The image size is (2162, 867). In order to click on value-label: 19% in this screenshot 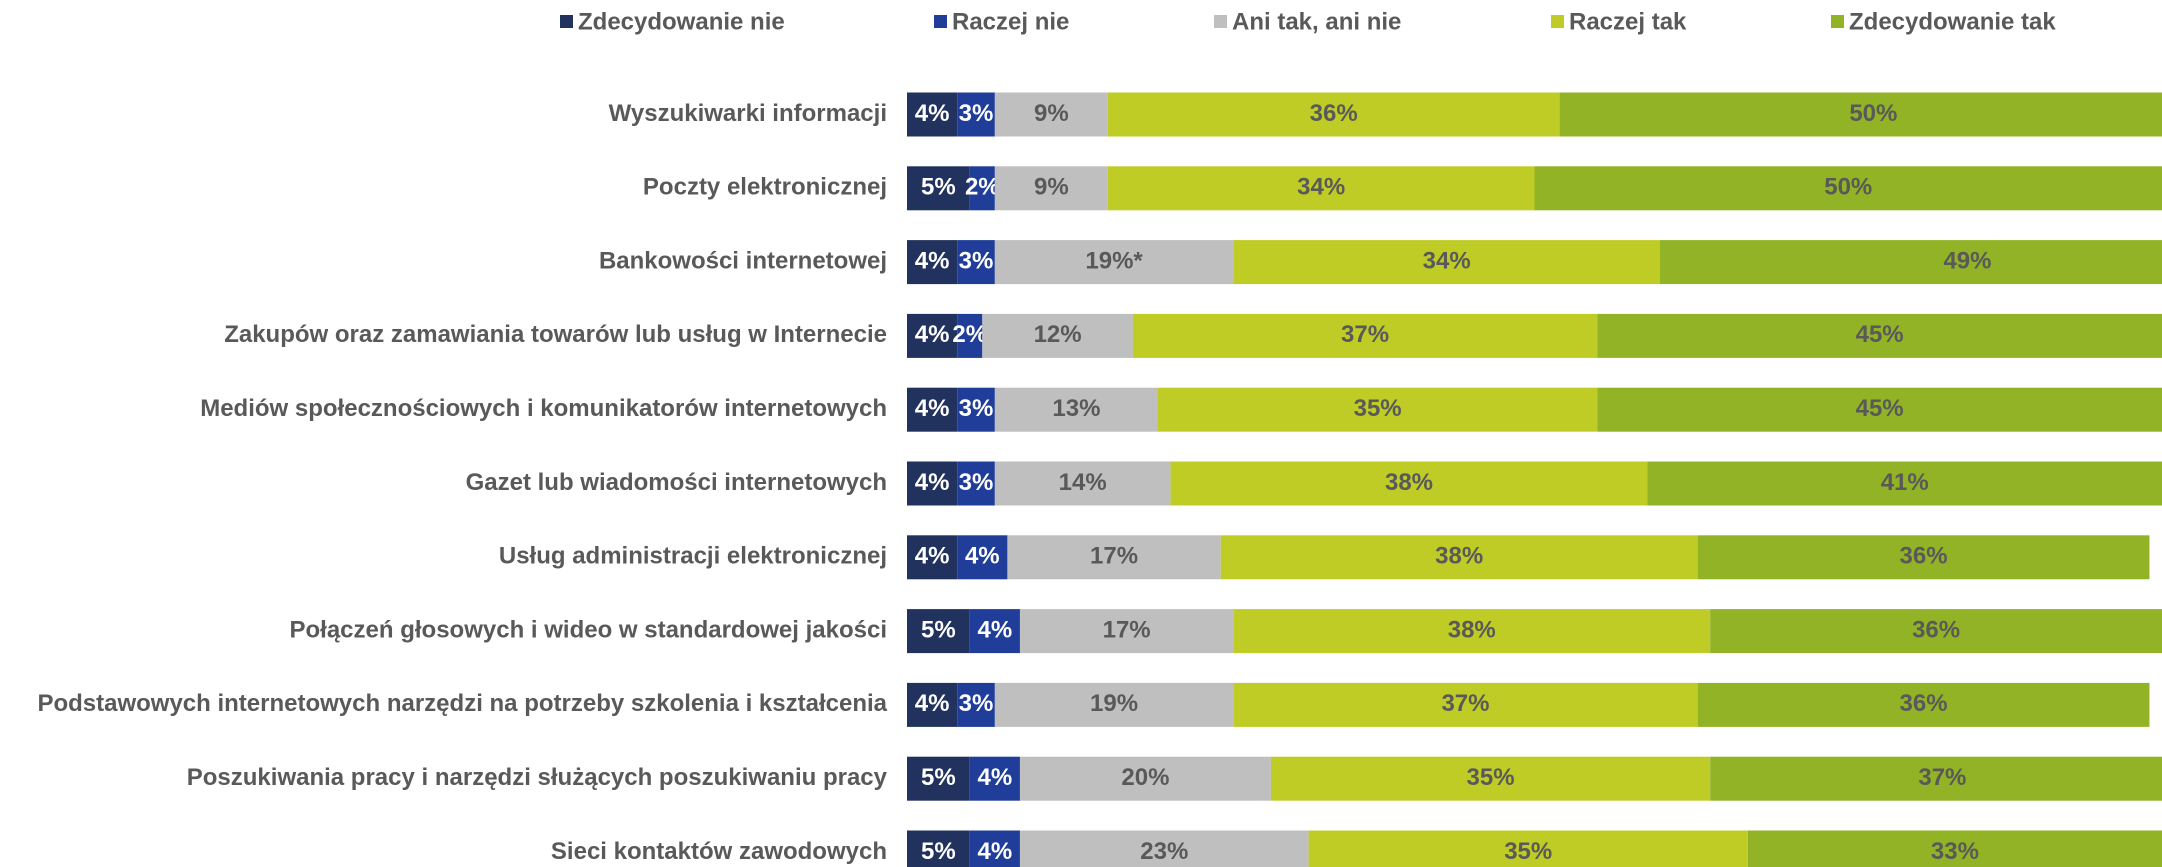, I will do `click(1114, 703)`.